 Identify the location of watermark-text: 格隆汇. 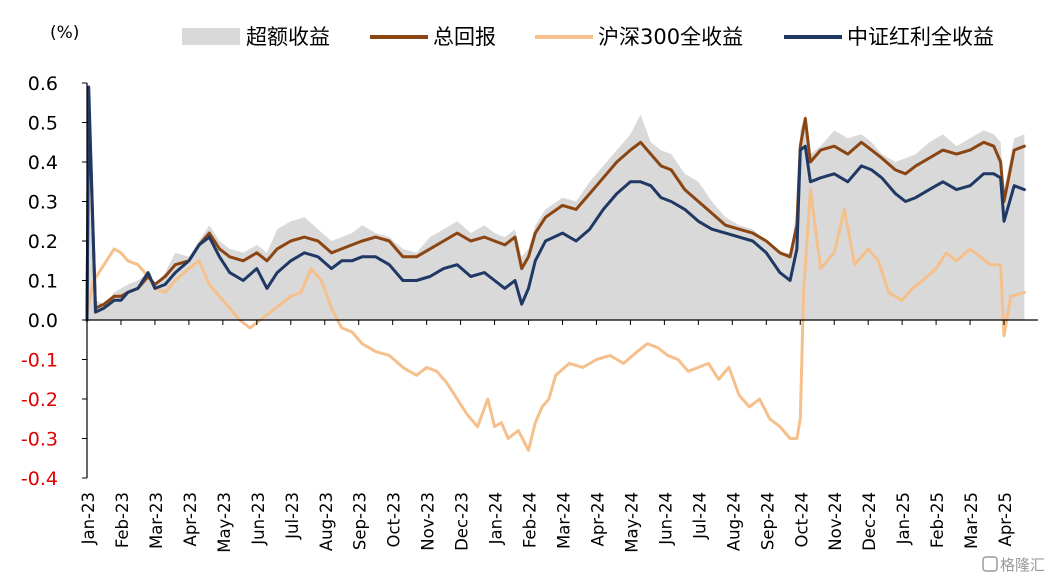
(1022, 565).